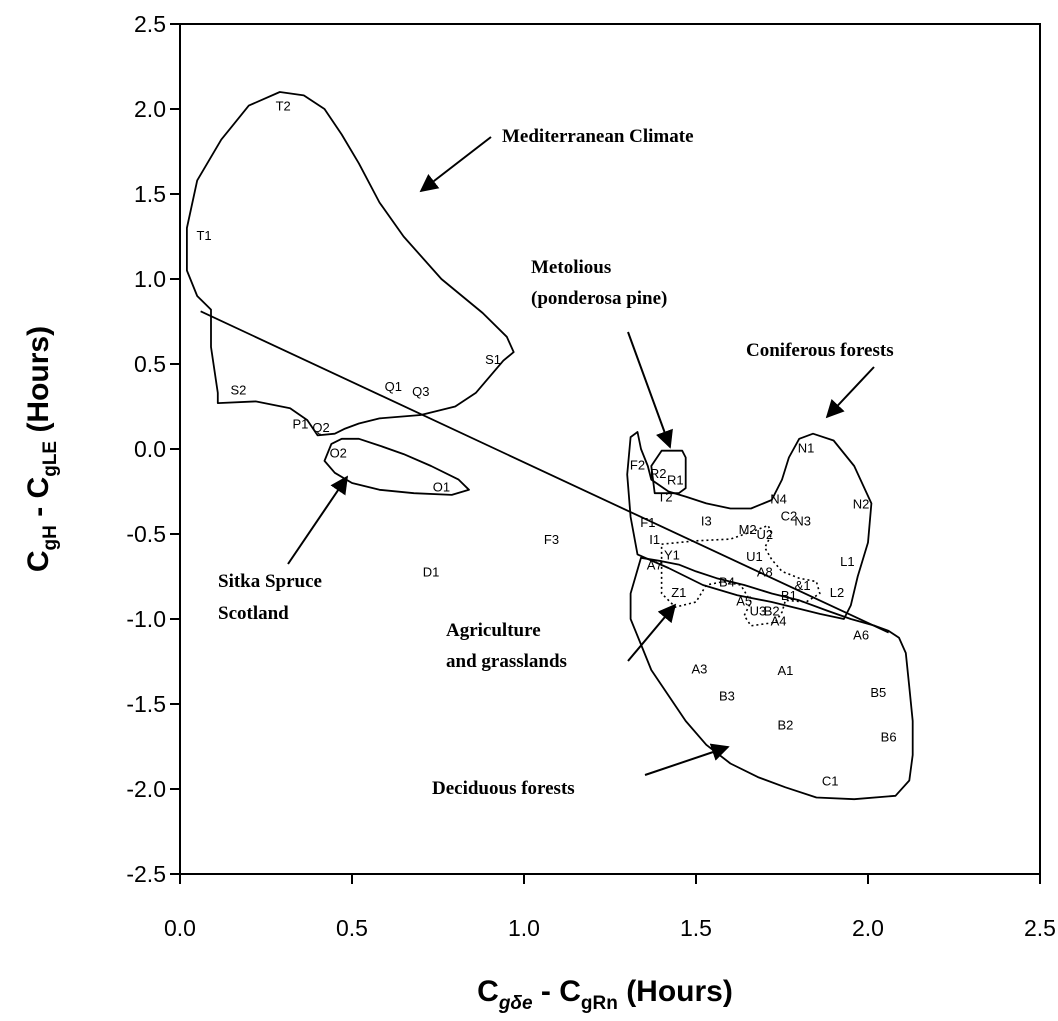 Image resolution: width=1058 pixels, height=1021 pixels. I want to click on arrow-metolious, so click(650, 390).